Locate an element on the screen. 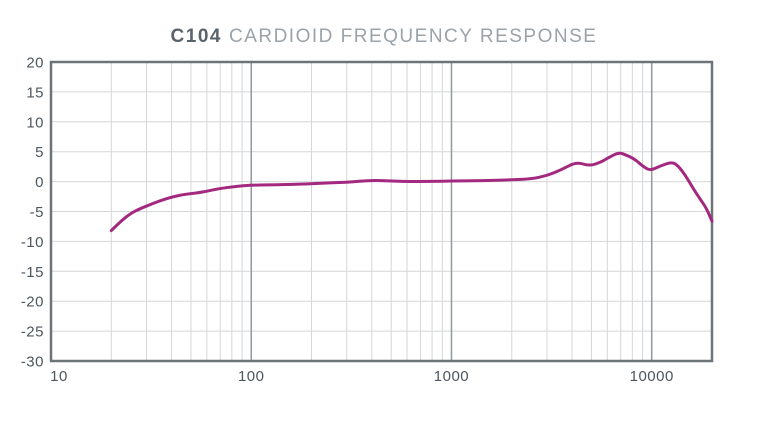 The height and width of the screenshot is (430, 768). x-tick-label: 10000 is located at coordinates (652, 376).